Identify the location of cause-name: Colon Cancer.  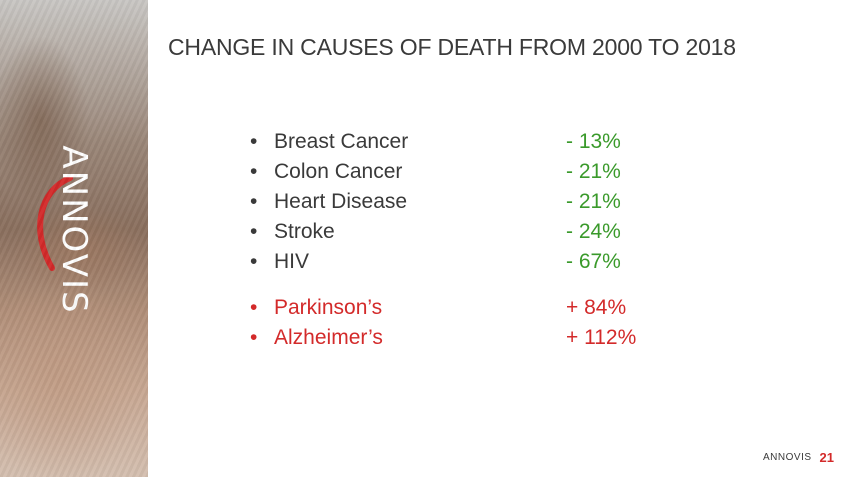
(338, 171).